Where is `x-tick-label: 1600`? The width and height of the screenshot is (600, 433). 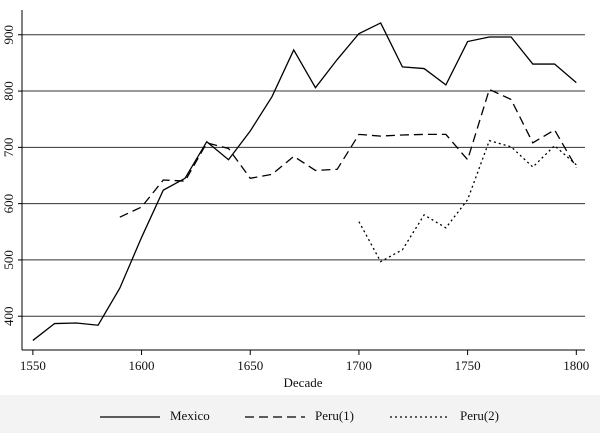 x-tick-label: 1600 is located at coordinates (142, 365).